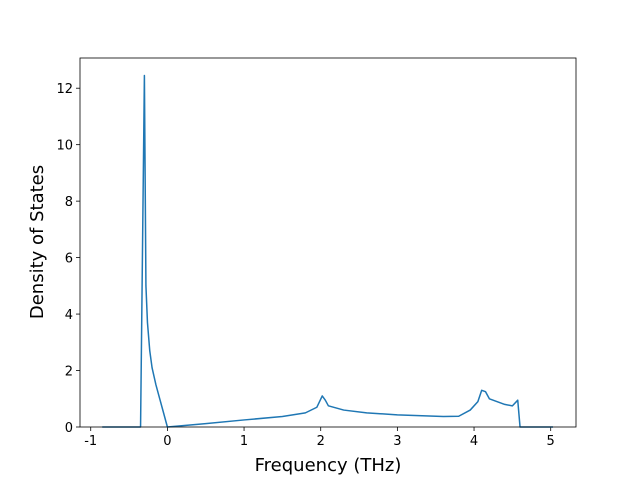  What do you see at coordinates (64, 146) in the screenshot?
I see `y-tick-label: 10` at bounding box center [64, 146].